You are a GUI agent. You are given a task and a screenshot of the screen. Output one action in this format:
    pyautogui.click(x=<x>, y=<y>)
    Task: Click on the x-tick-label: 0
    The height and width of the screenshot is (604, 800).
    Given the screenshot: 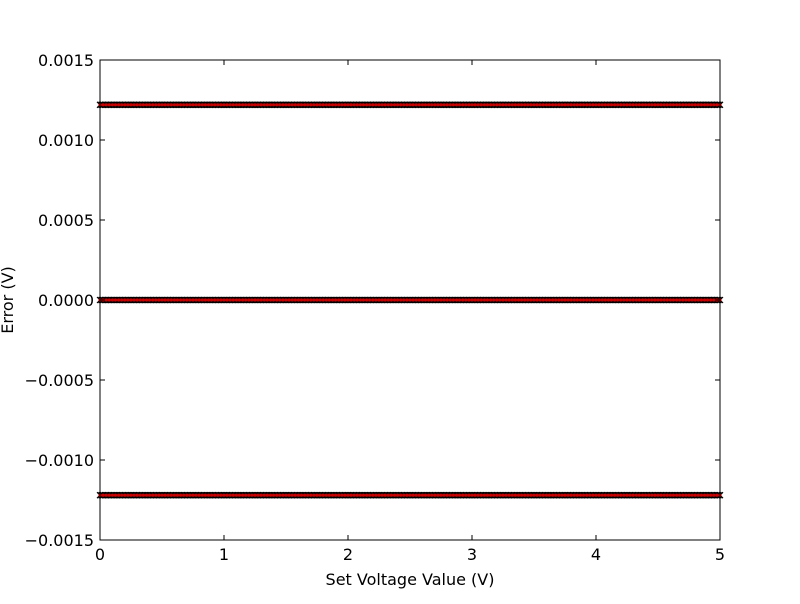 What is the action you would take?
    pyautogui.click(x=100, y=554)
    